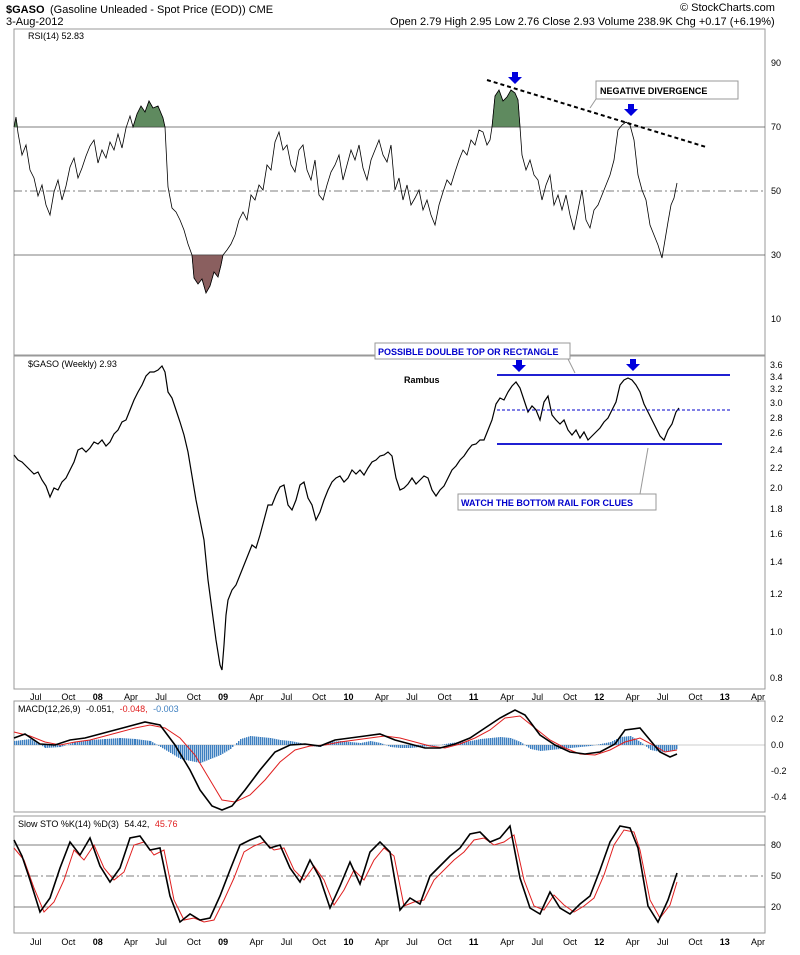  What do you see at coordinates (68, 824) in the screenshot?
I see `sto-legend-name: Slow STO %K(14) %D(3)` at bounding box center [68, 824].